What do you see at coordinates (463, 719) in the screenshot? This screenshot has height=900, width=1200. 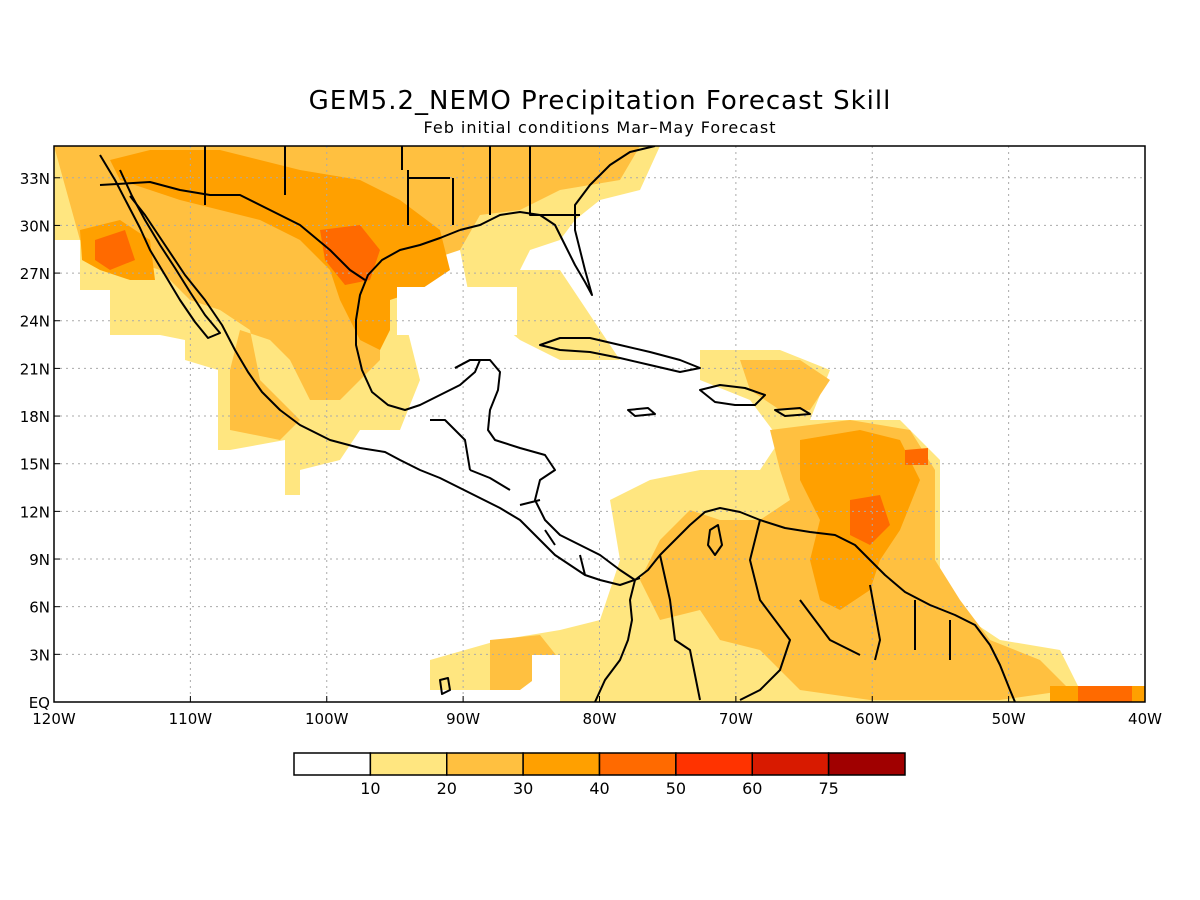 I see `lon-tick-label: 90W` at bounding box center [463, 719].